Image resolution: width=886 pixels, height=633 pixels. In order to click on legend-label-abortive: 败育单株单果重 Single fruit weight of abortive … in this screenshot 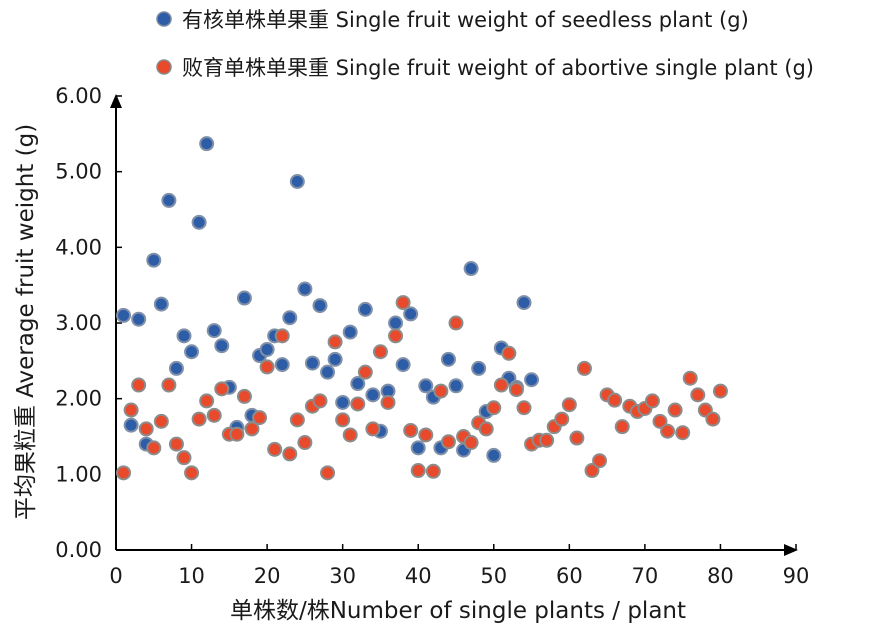, I will do `click(498, 68)`.